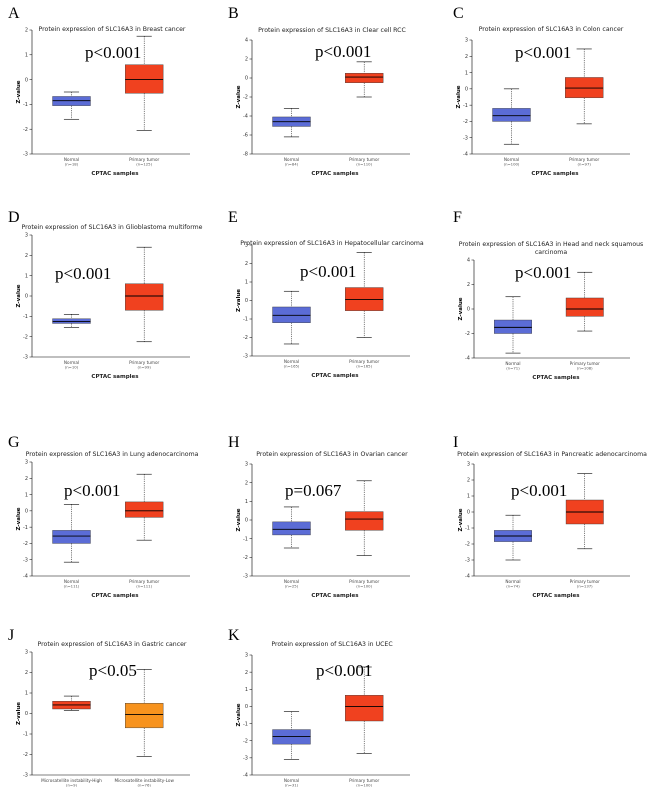 The image size is (669, 787). I want to click on sample-count: (n=110), so click(364, 164).